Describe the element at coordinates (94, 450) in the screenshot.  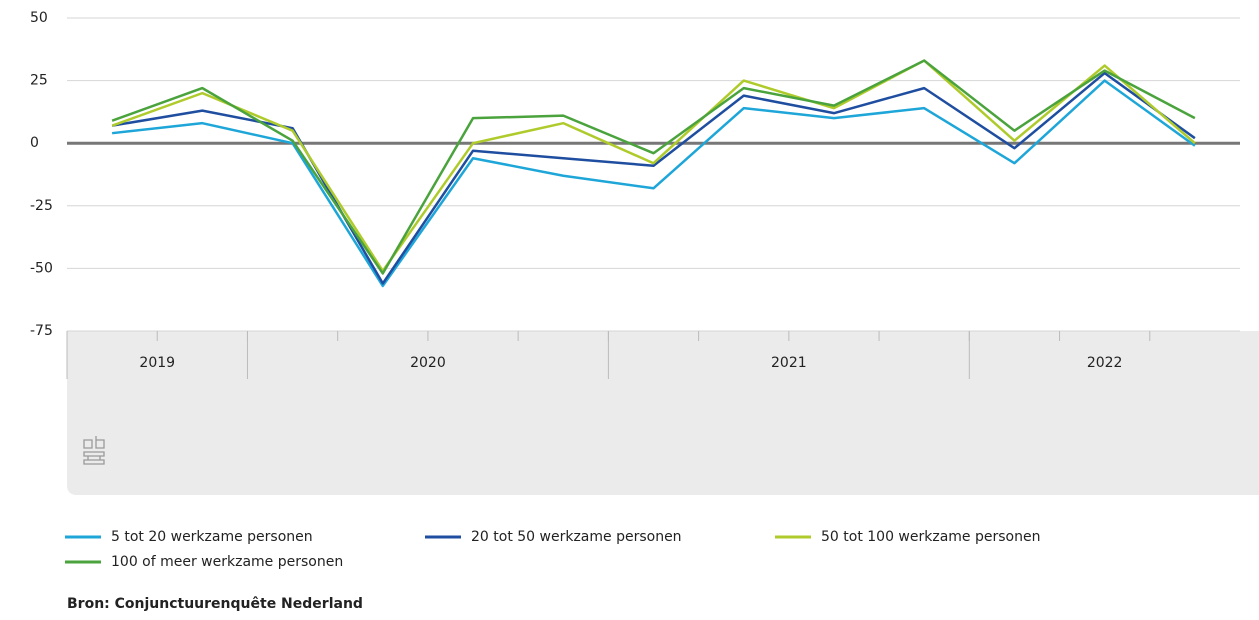
I see `cbs-logo` at that location.